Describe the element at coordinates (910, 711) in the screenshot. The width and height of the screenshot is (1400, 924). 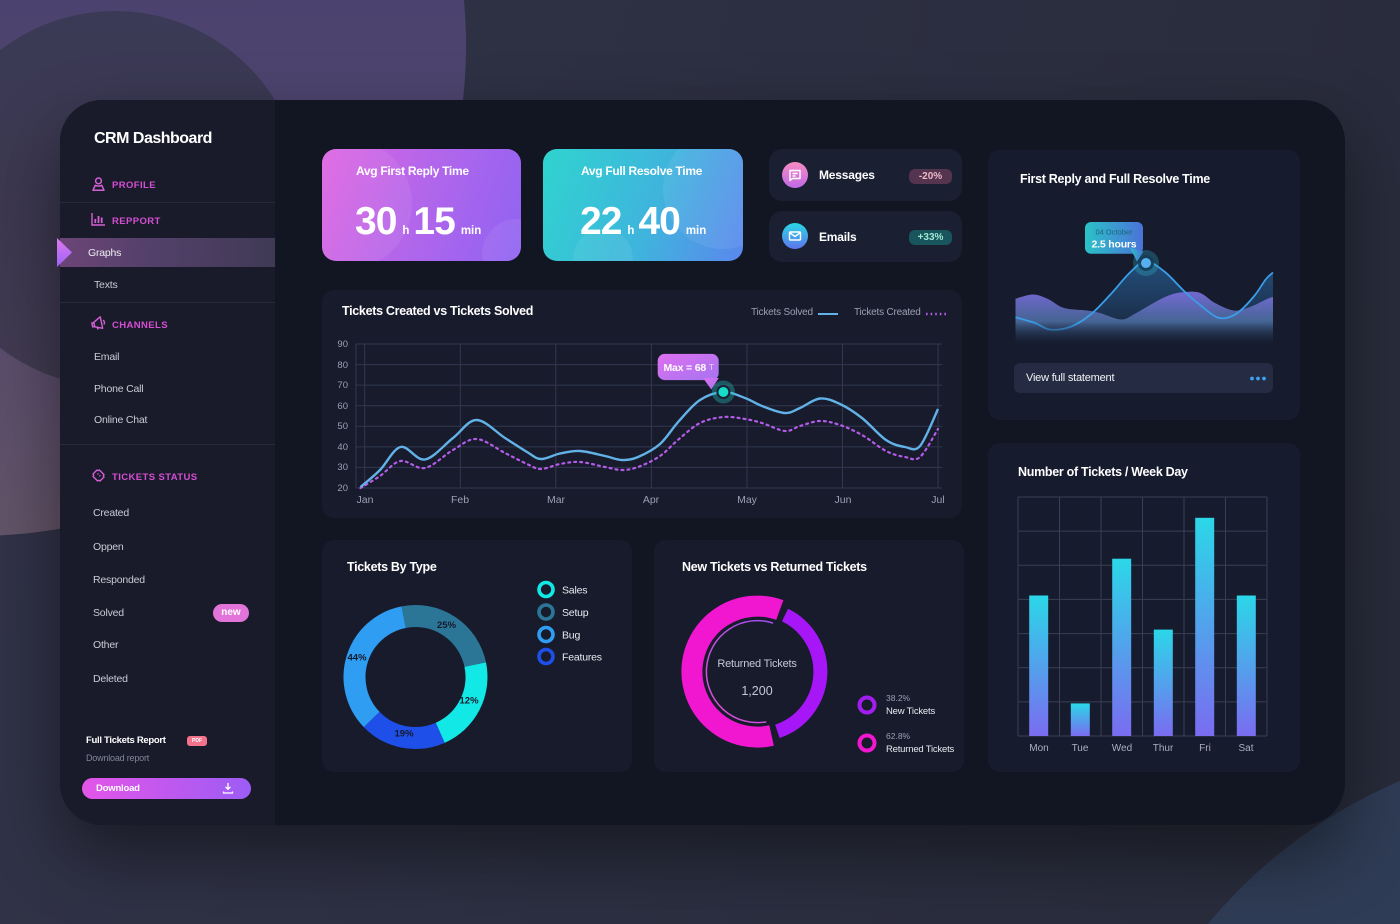
I see `svg-text: New Tickets` at that location.